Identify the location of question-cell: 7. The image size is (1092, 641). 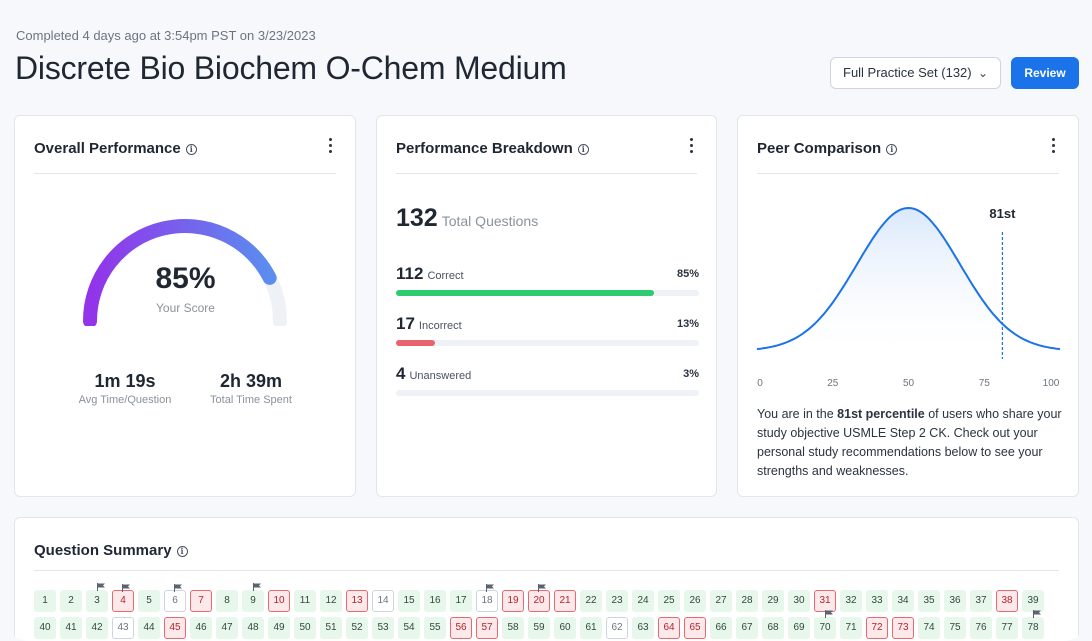
(201, 601).